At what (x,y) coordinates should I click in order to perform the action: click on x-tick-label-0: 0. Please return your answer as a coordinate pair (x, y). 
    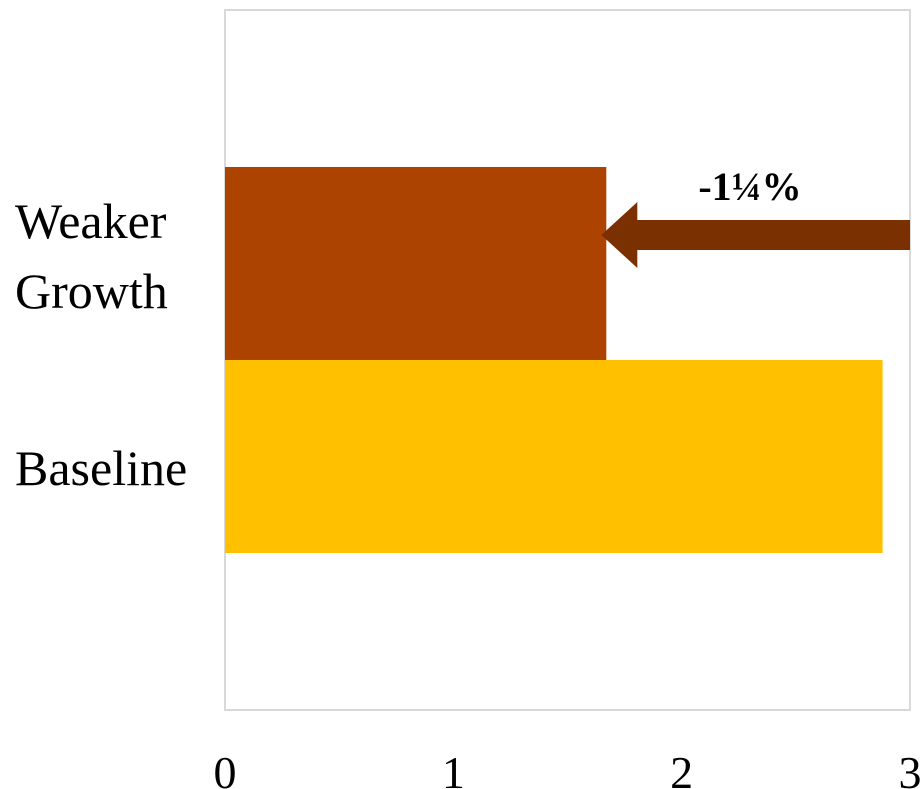
    Looking at the image, I should click on (225, 768).